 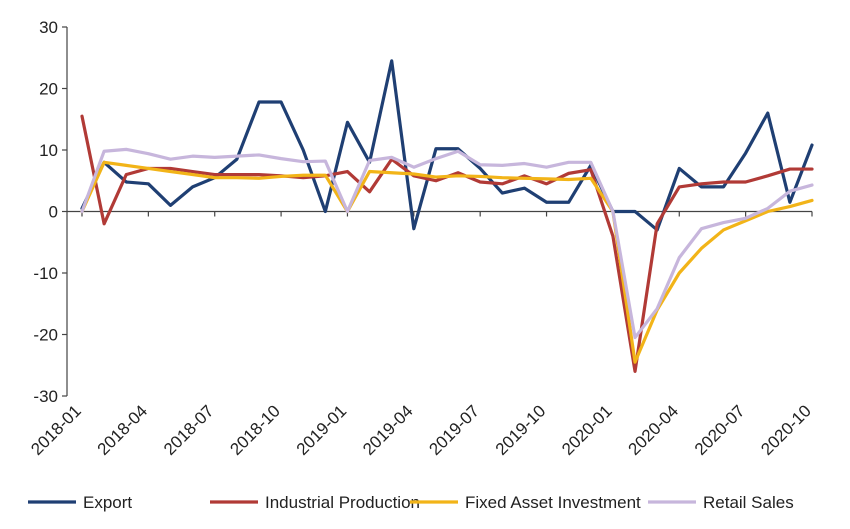 I want to click on legend-item: Export, so click(x=80, y=502).